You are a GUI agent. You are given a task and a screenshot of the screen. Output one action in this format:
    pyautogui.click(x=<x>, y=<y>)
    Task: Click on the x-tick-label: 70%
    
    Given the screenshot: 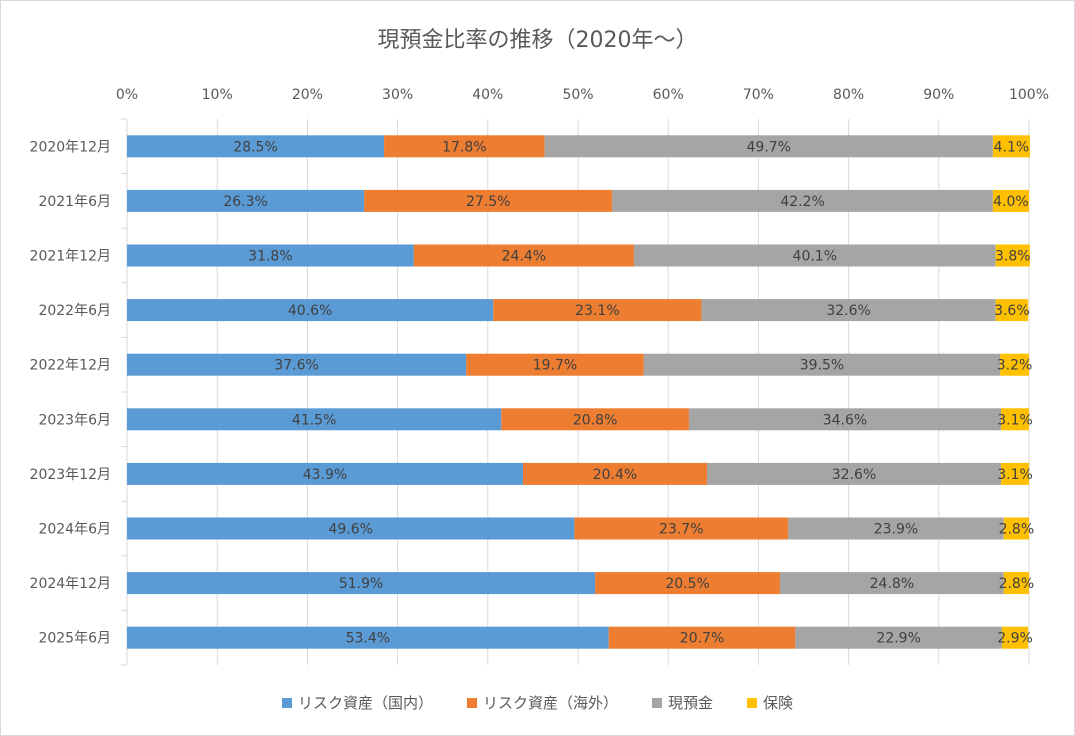 What is the action you would take?
    pyautogui.click(x=758, y=95)
    